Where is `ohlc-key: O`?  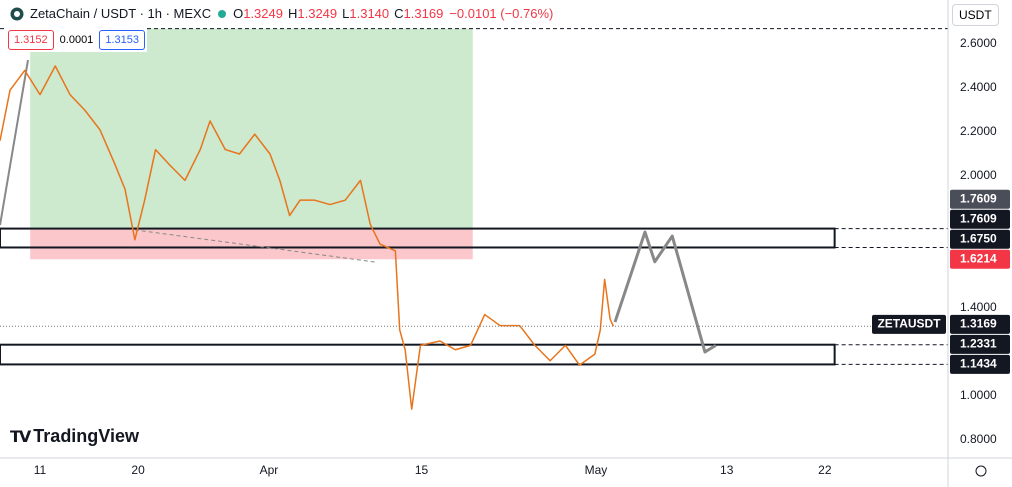
ohlc-key: O is located at coordinates (238, 13).